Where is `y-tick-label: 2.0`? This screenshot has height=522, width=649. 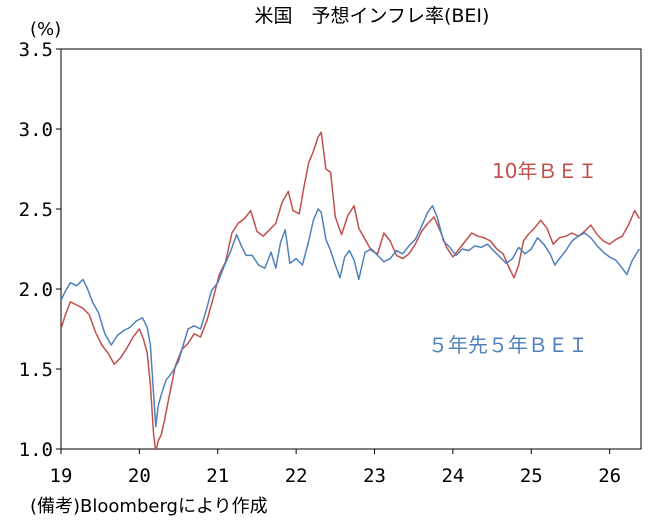
y-tick-label: 2.0 is located at coordinates (36, 290).